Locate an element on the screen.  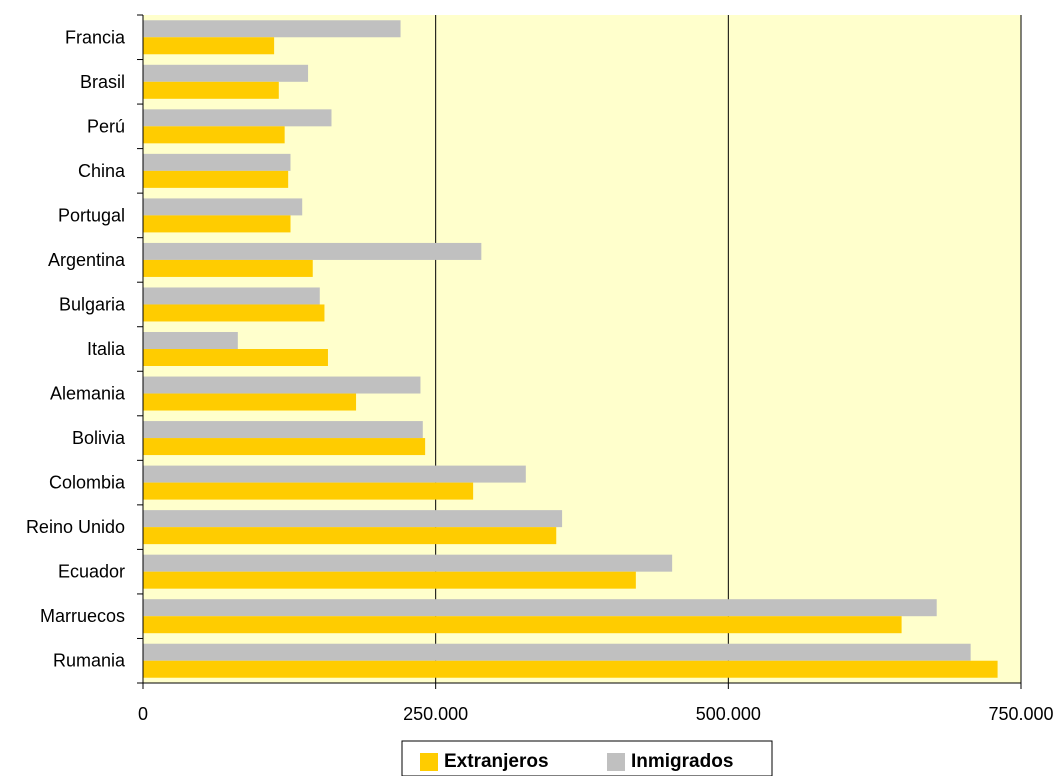
x-tick-label: 750.000 is located at coordinates (1020, 714).